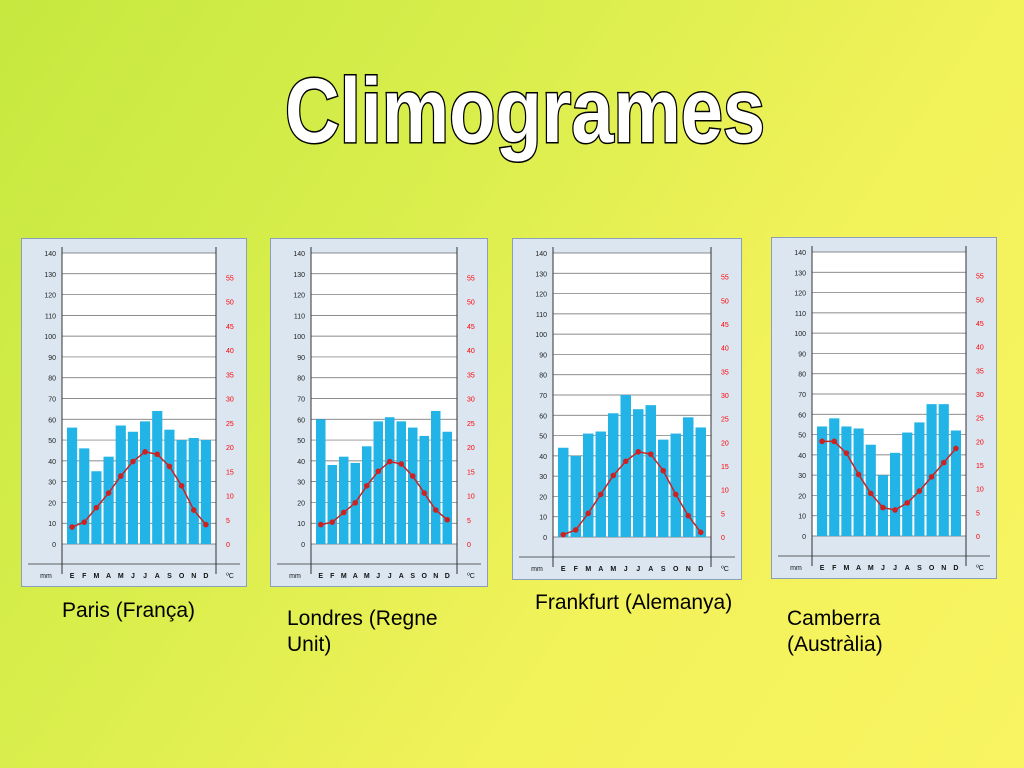  What do you see at coordinates (332, 576) in the screenshot?
I see `month-label: F` at bounding box center [332, 576].